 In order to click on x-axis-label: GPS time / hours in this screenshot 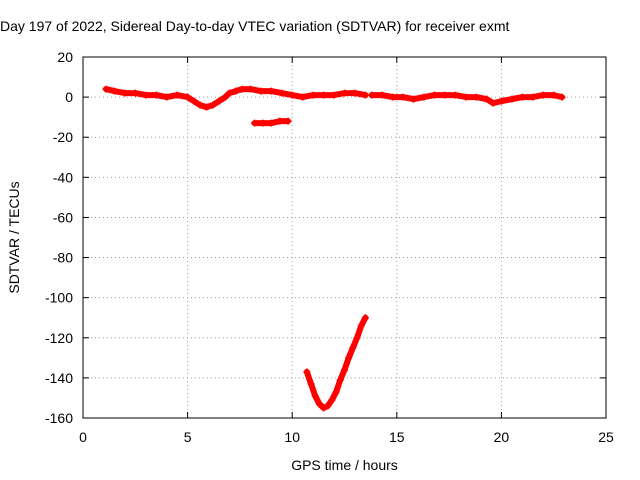, I will do `click(344, 465)`.